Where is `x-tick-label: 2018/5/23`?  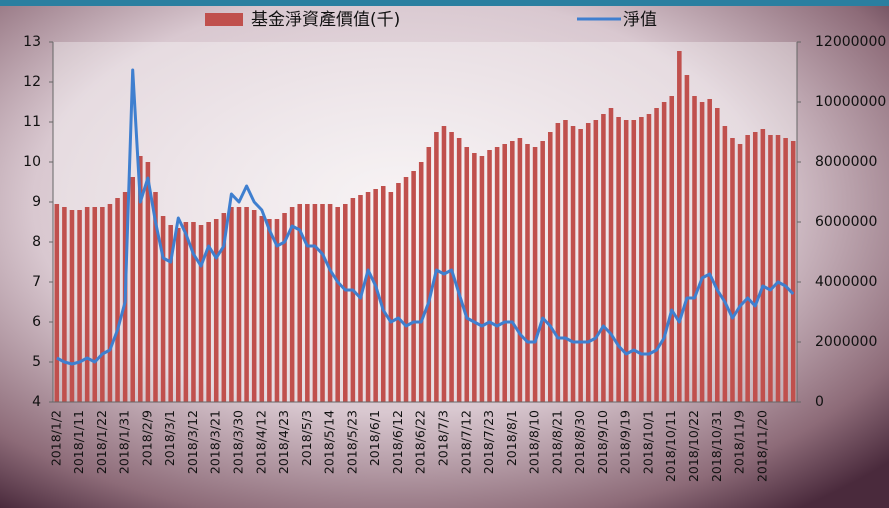 x-tick-label: 2018/5/23 is located at coordinates (351, 442).